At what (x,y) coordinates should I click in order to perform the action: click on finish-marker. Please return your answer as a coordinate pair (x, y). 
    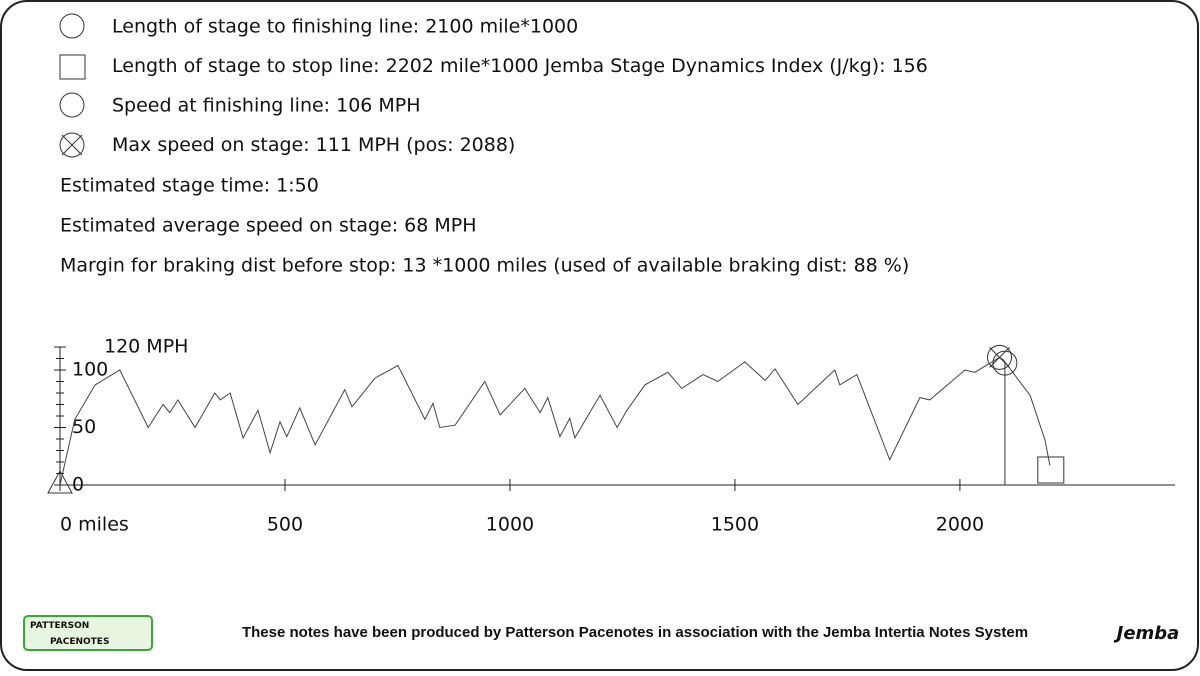
    Looking at the image, I should click on (1005, 363).